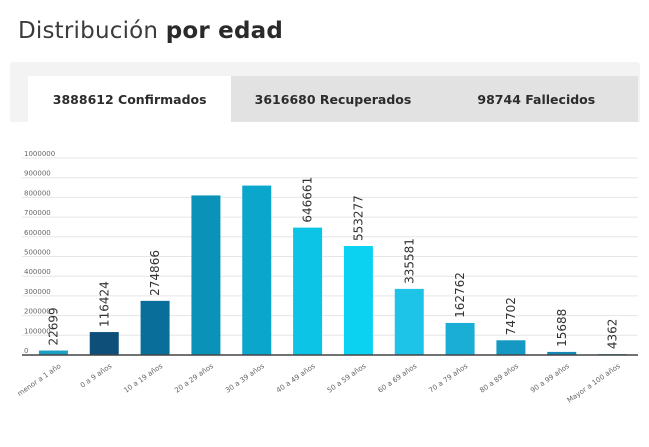 The image size is (649, 447). I want to click on bar-value-label: 335581, so click(409, 261).